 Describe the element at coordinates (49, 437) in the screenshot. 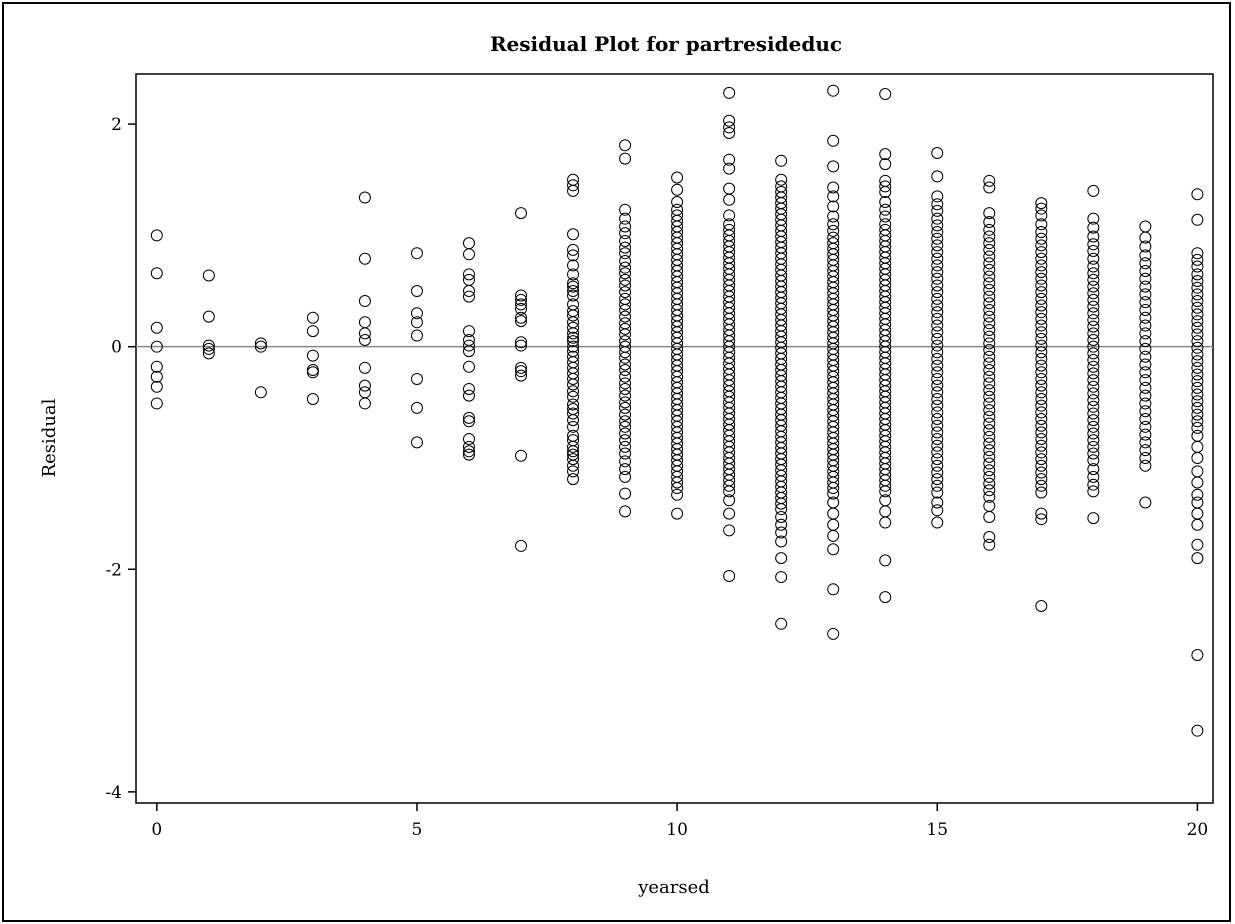

I see `y-axis-label: Residual` at that location.